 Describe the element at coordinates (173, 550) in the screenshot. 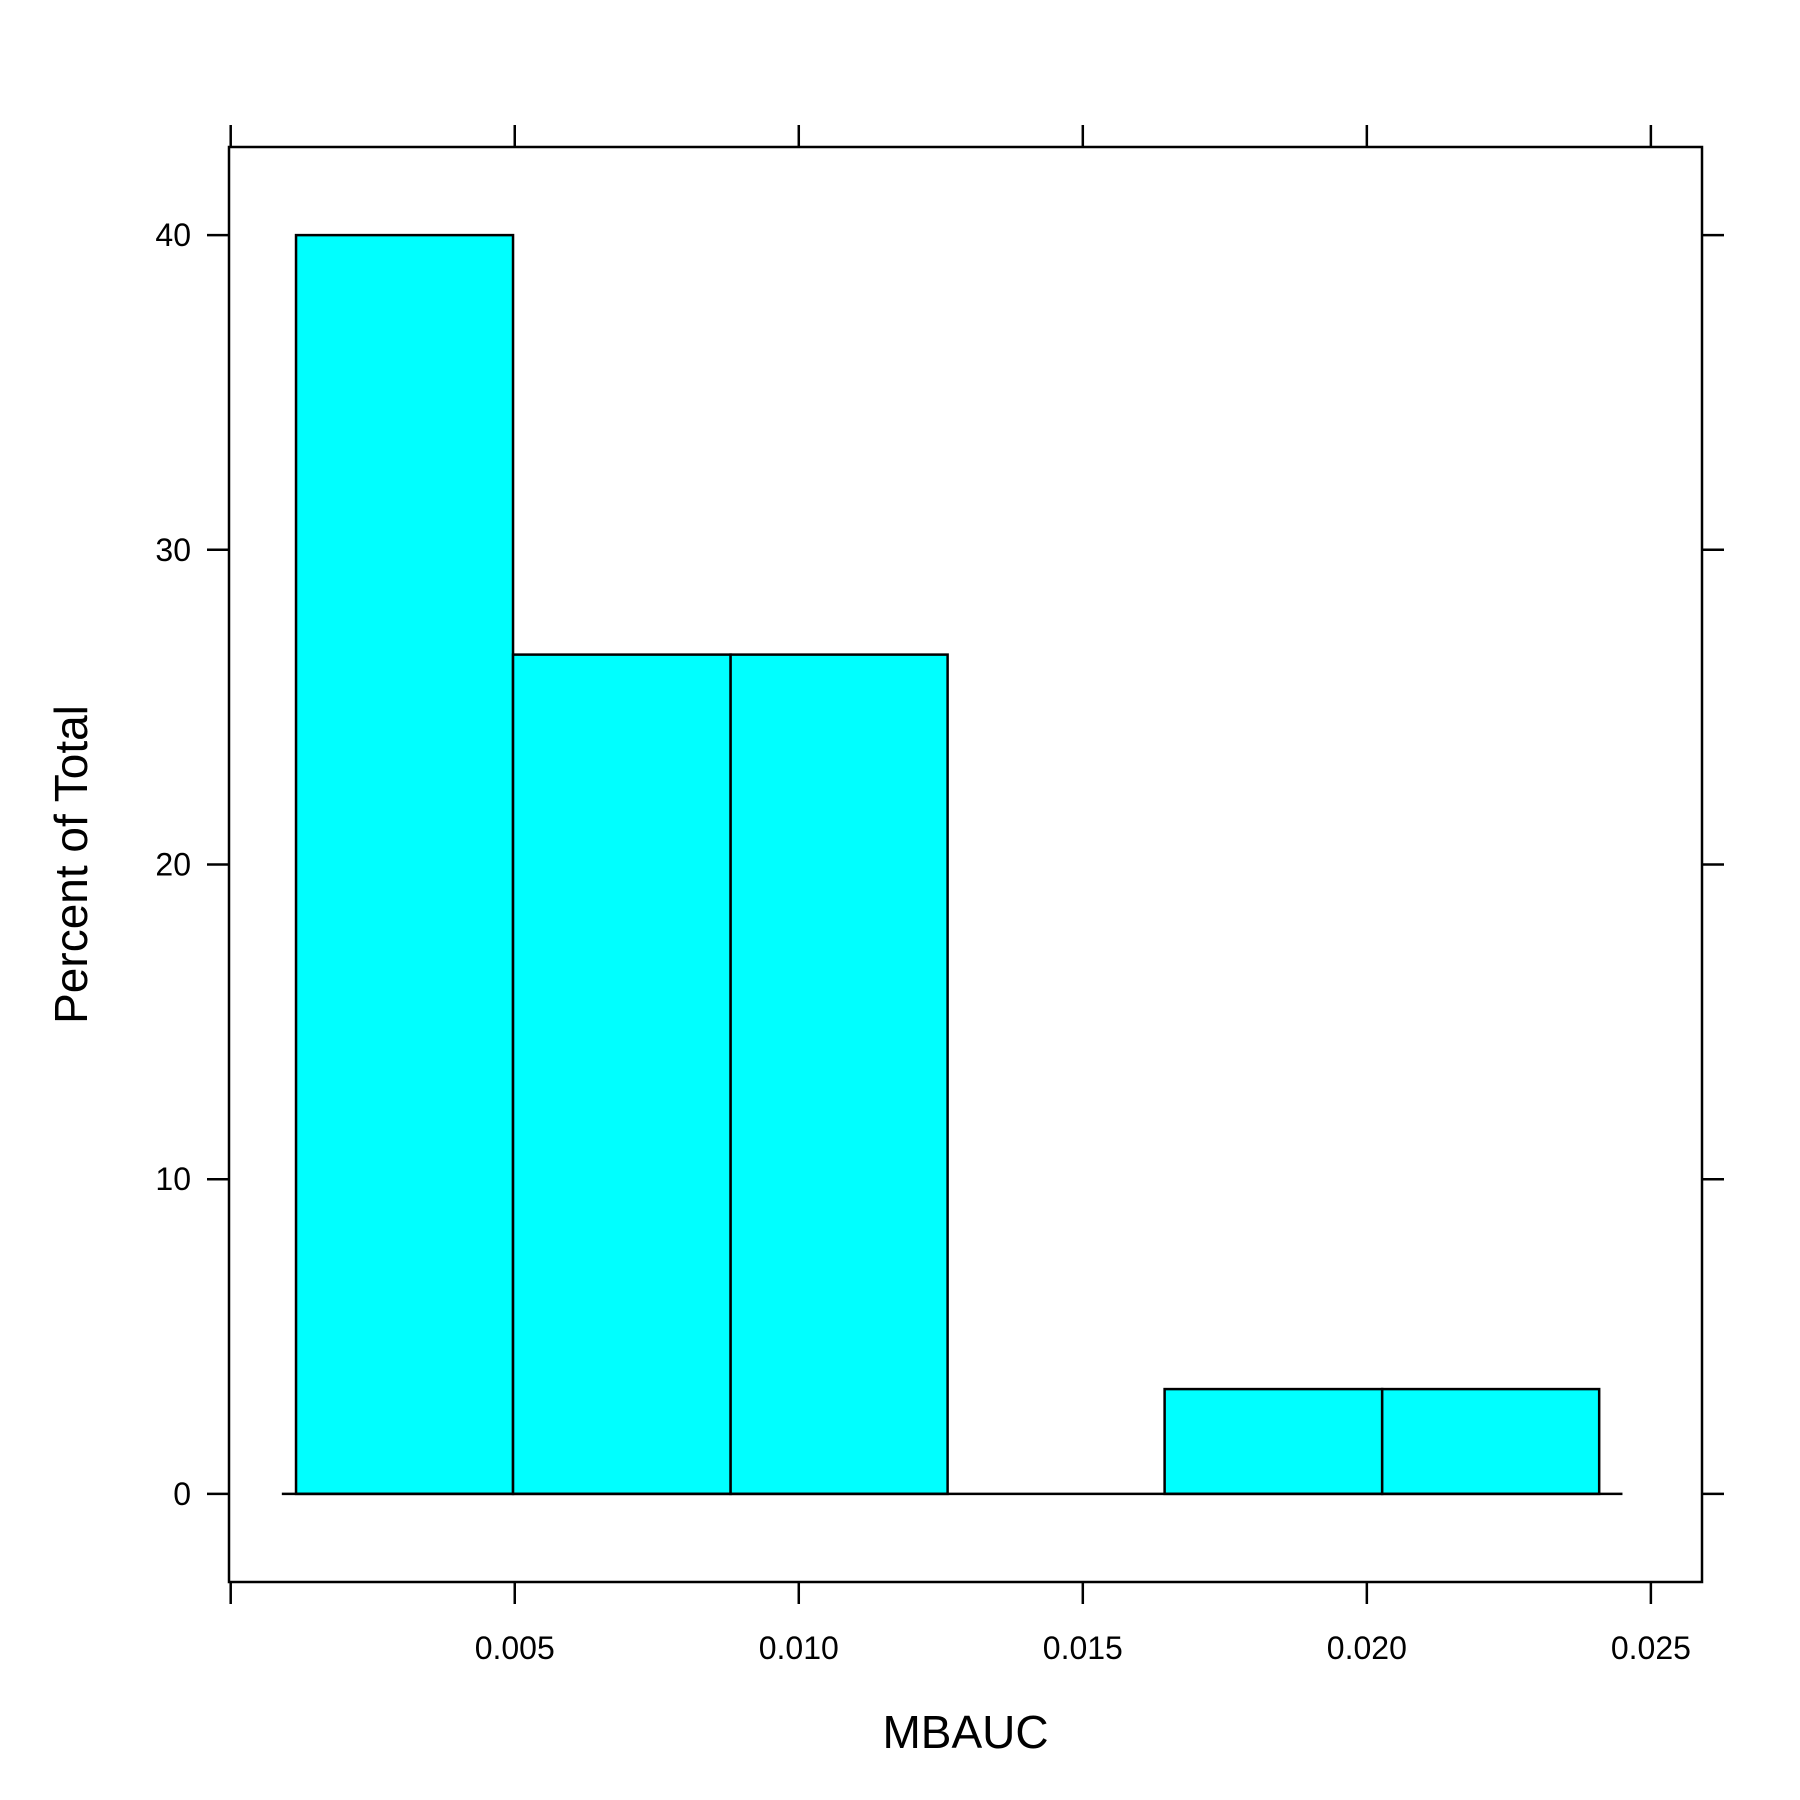

I see `y-tick-label-3: 30` at that location.